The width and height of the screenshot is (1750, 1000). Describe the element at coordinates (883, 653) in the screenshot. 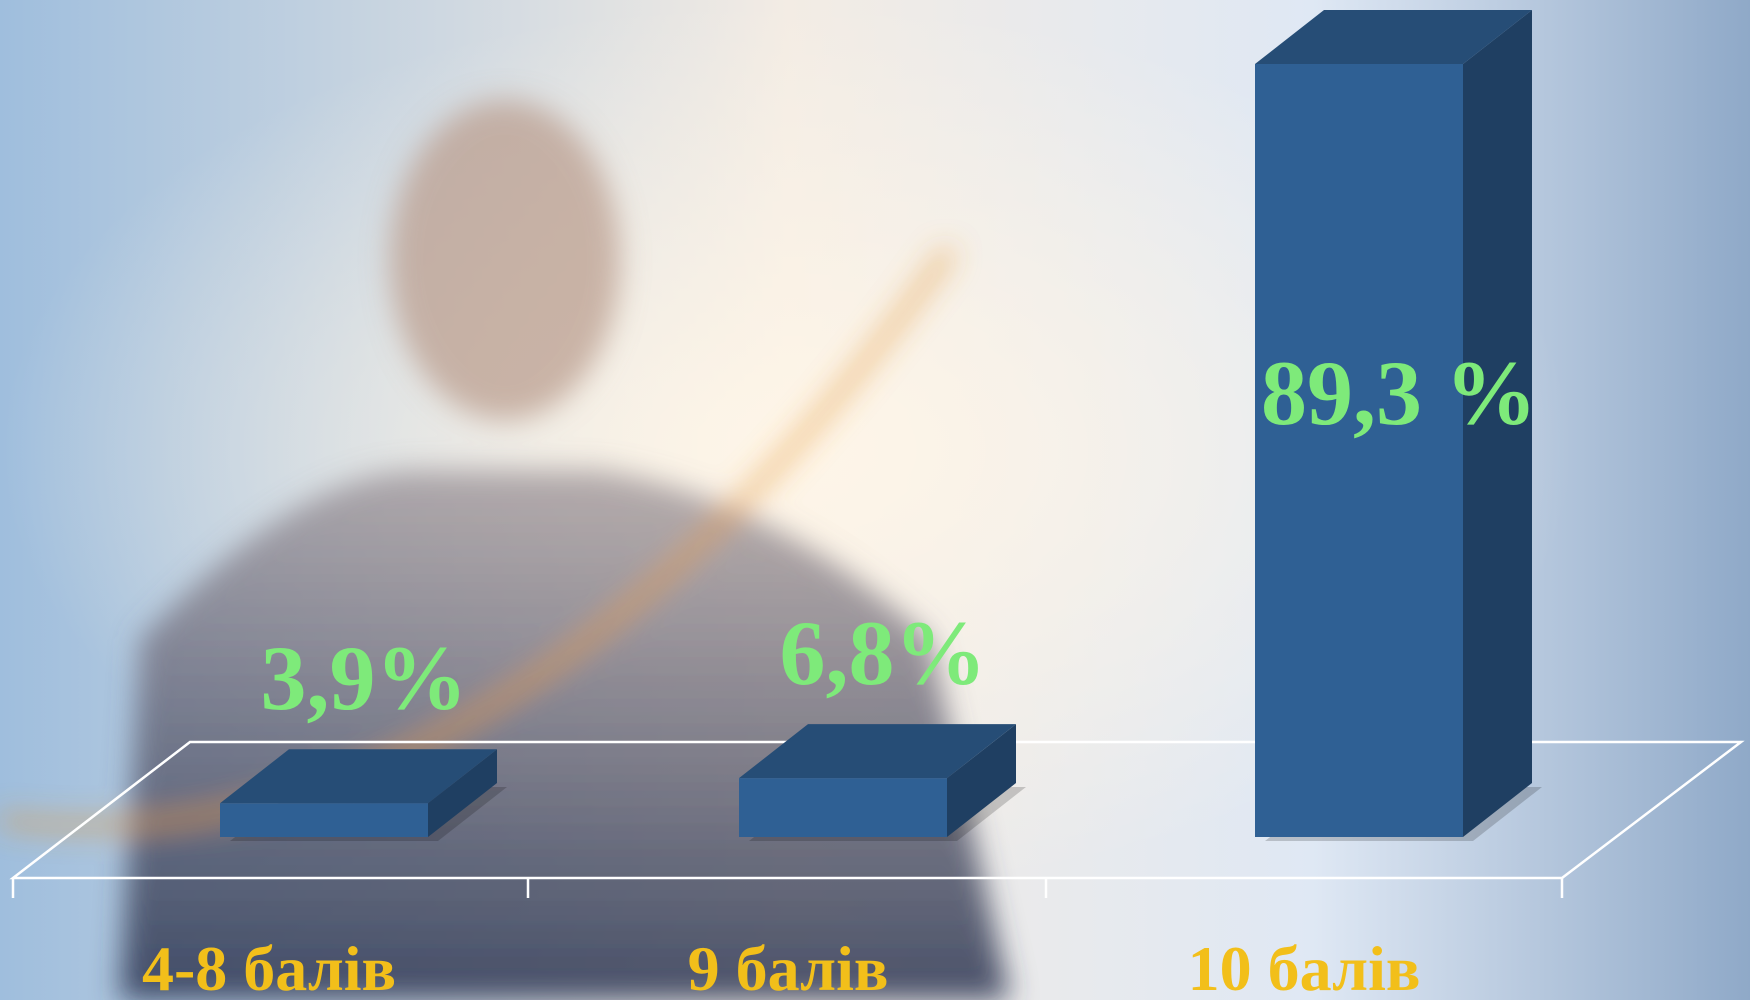

I see `value-label: 6,8%` at that location.